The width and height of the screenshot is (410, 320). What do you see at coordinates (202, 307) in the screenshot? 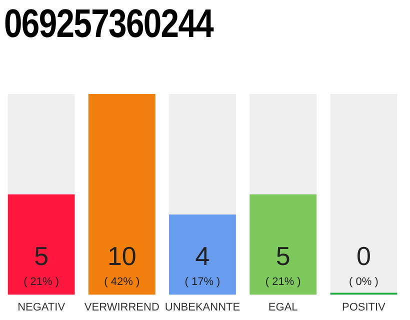
I see `x-tick-label: UNBEKANNTE` at bounding box center [202, 307].